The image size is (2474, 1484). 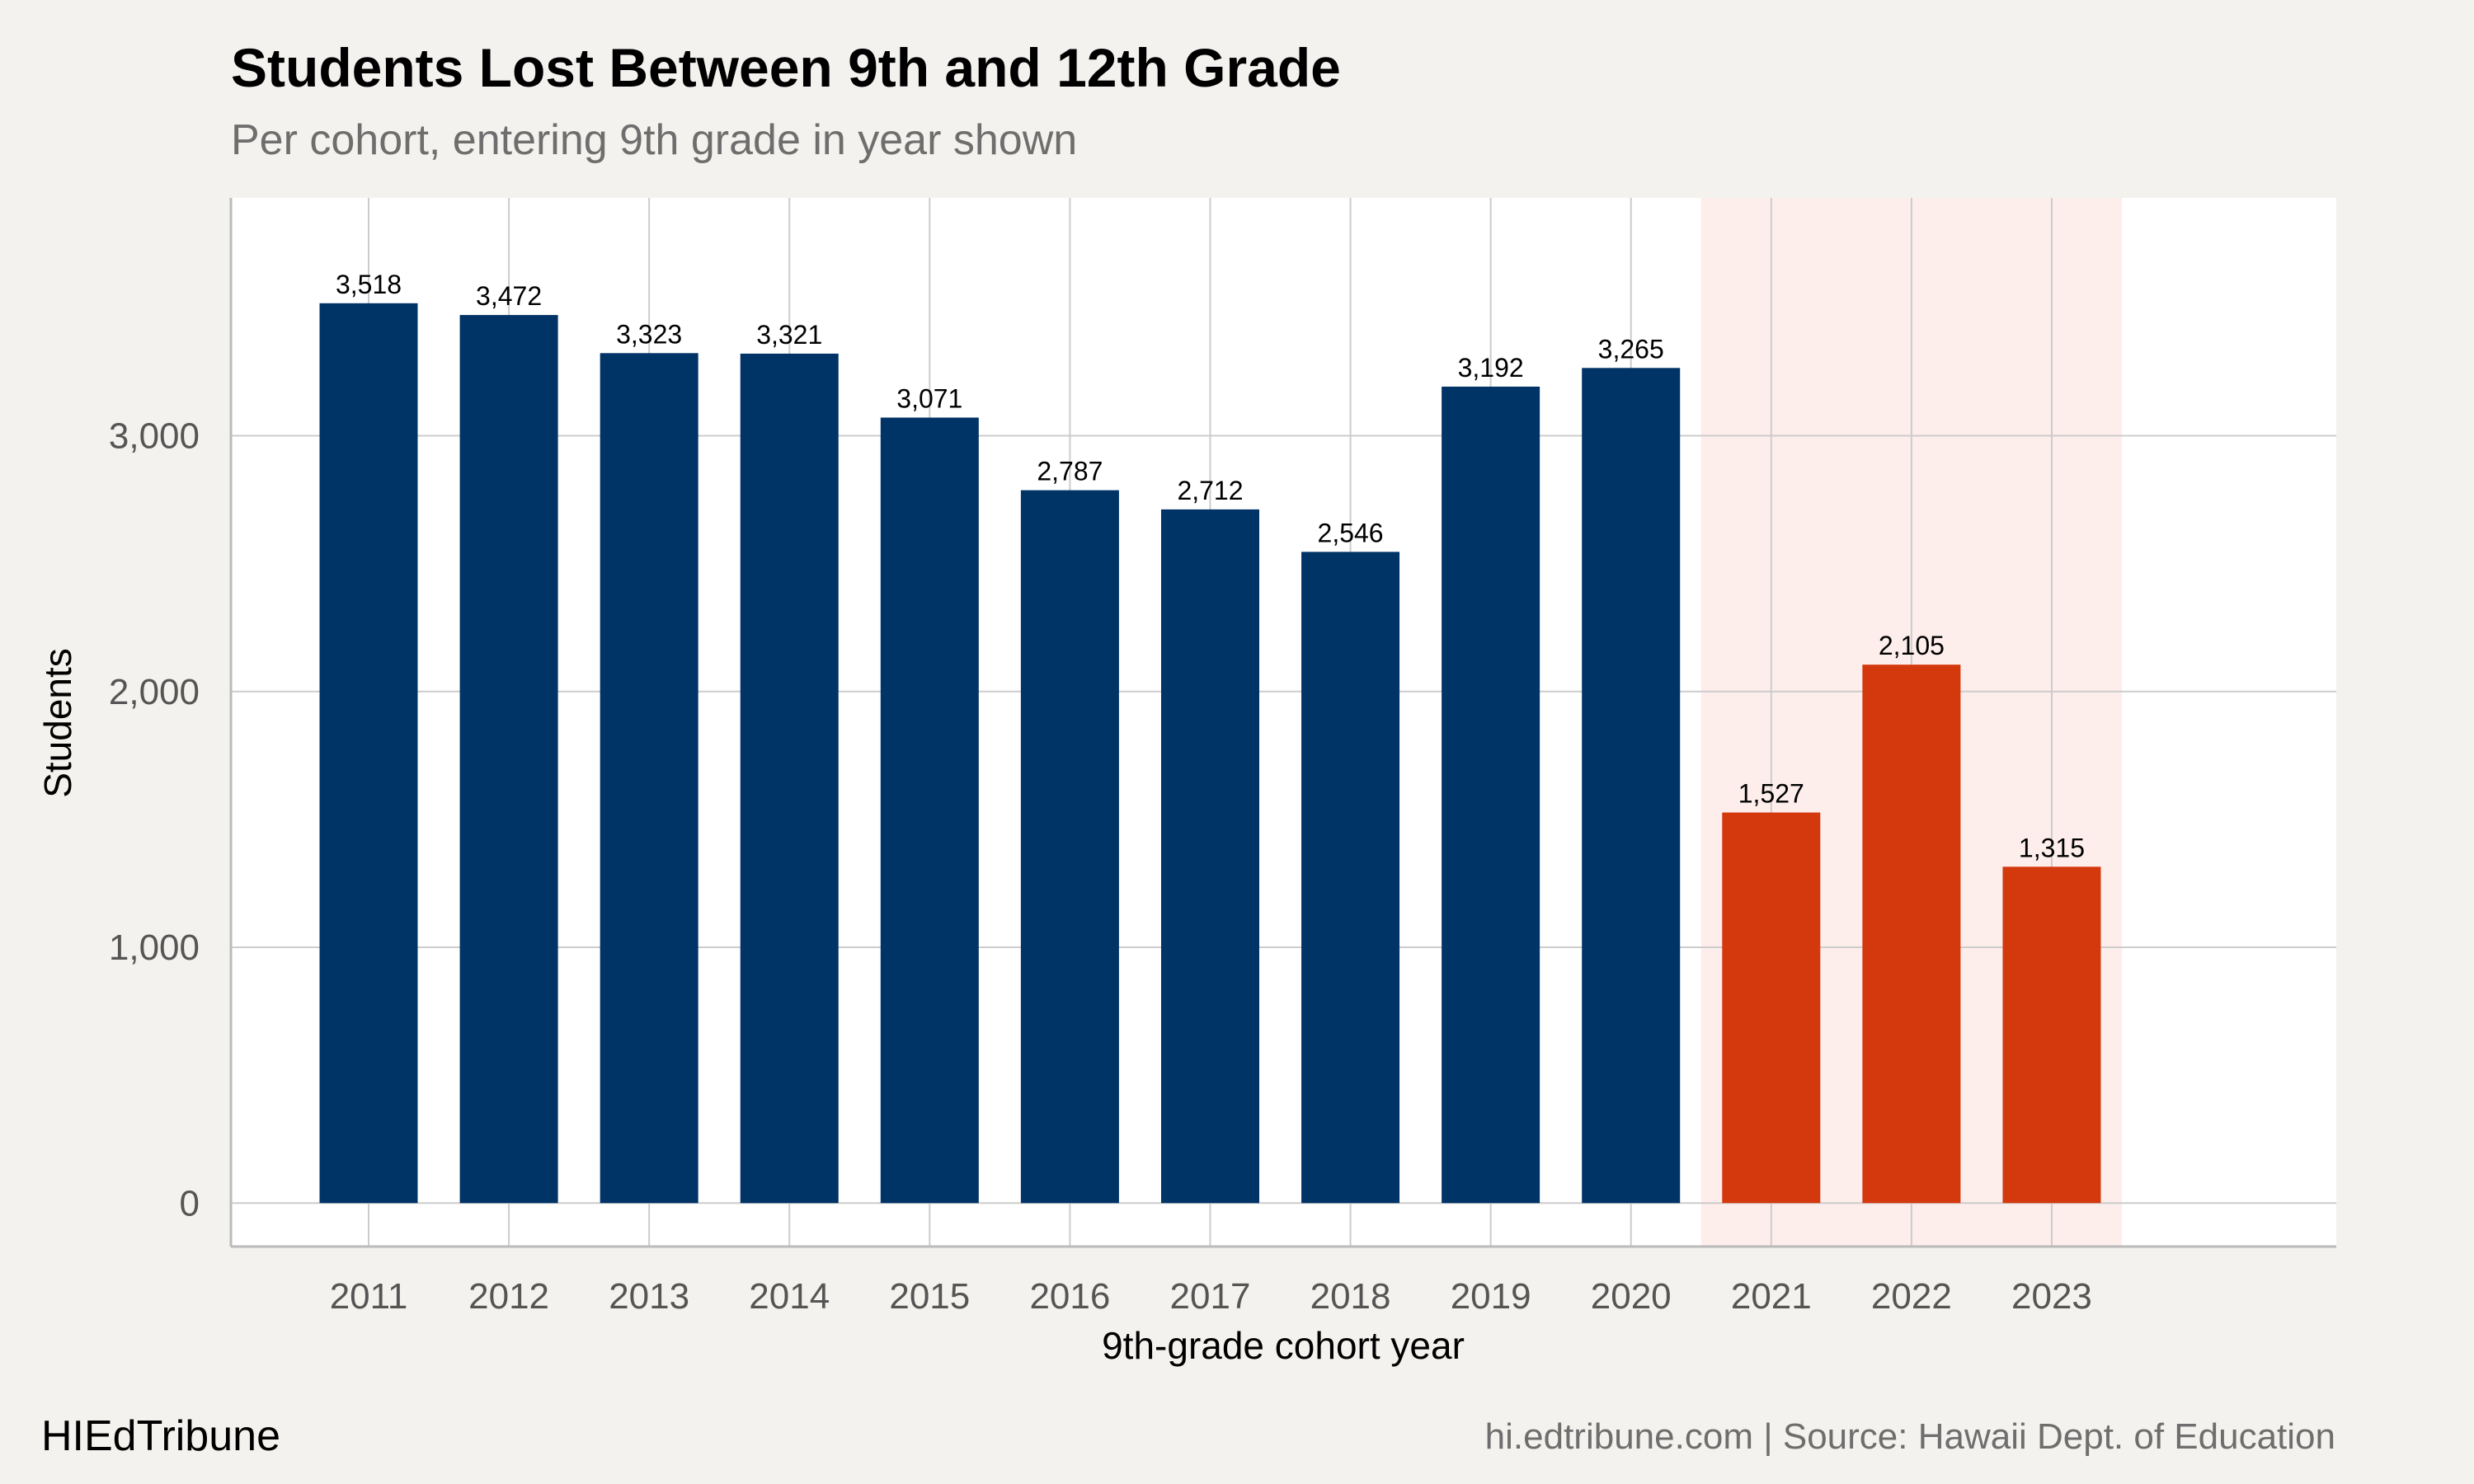 I want to click on y-tick-label: 3,000, so click(x=154, y=436).